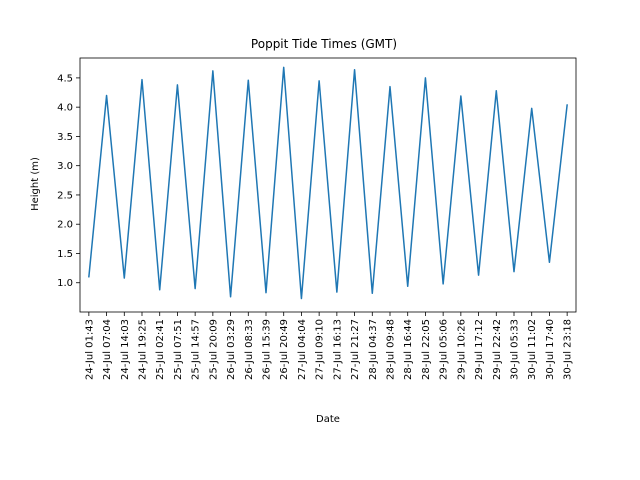  I want to click on x-tick-label-7: 25-Jul 20:09, so click(213, 349).